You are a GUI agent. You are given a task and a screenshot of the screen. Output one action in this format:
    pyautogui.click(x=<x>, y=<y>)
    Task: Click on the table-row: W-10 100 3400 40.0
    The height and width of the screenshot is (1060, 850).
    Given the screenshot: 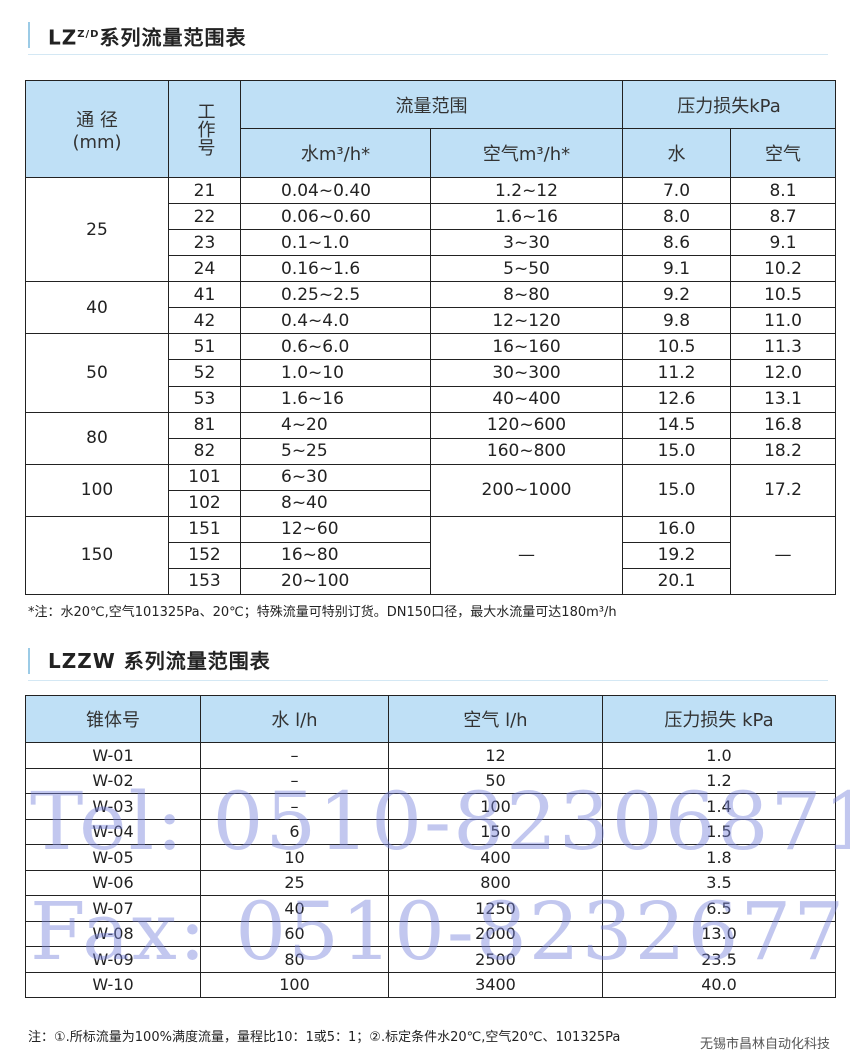 What is the action you would take?
    pyautogui.click(x=430, y=984)
    